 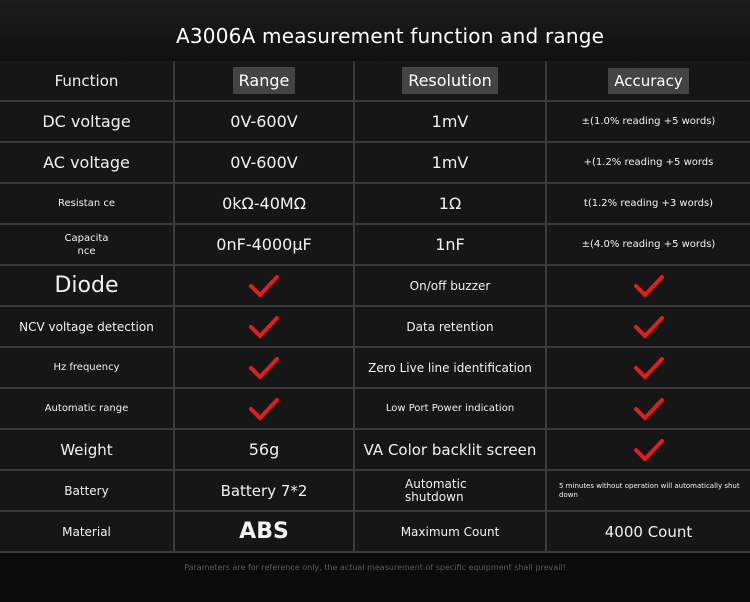 What do you see at coordinates (87, 450) in the screenshot?
I see `weight-label: Weight` at bounding box center [87, 450].